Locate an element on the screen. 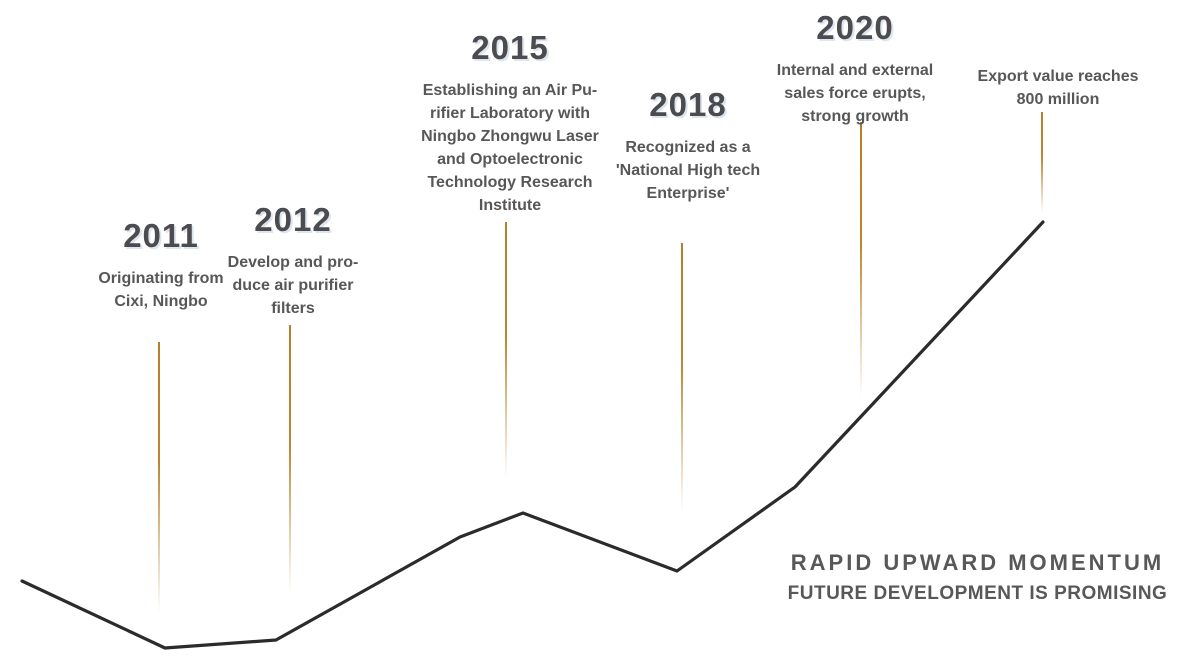  tagline-line2: FUTURE DEVELOPMENT IS PROMISING is located at coordinates (977, 593).